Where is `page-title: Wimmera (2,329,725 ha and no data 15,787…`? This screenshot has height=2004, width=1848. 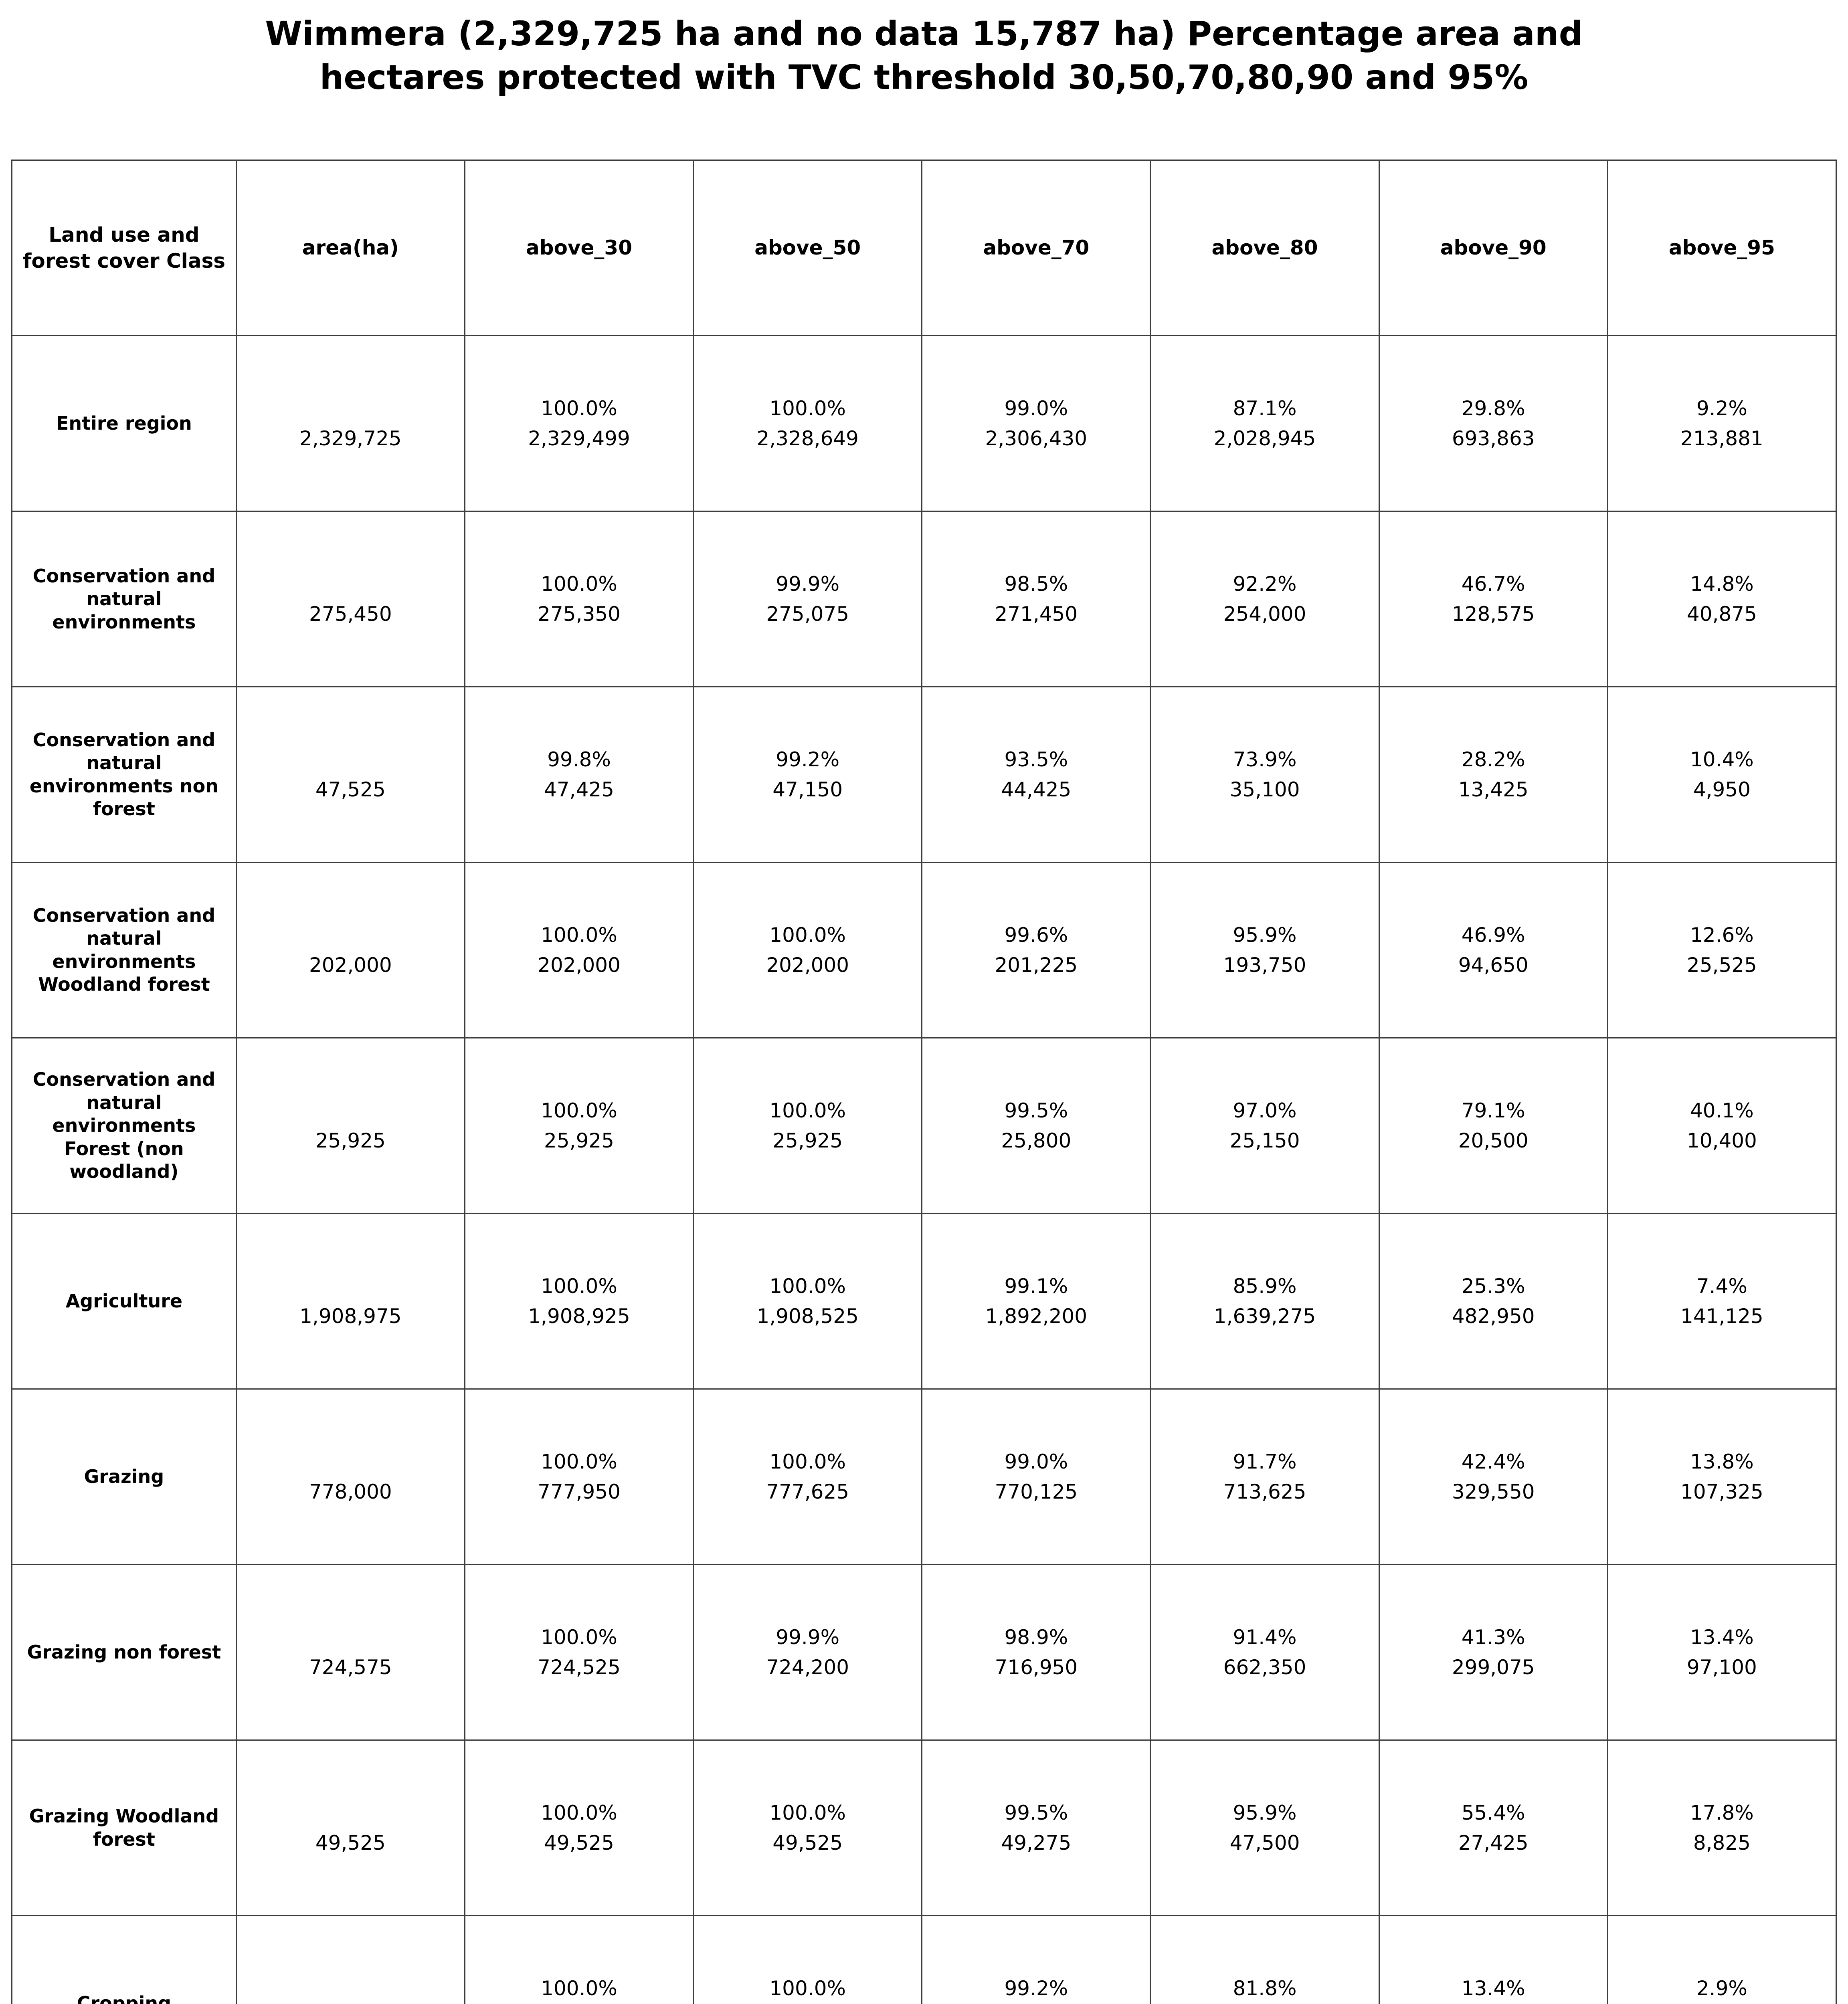
page-title: Wimmera (2,329,725 ha and no data 15,787… is located at coordinates (924, 49).